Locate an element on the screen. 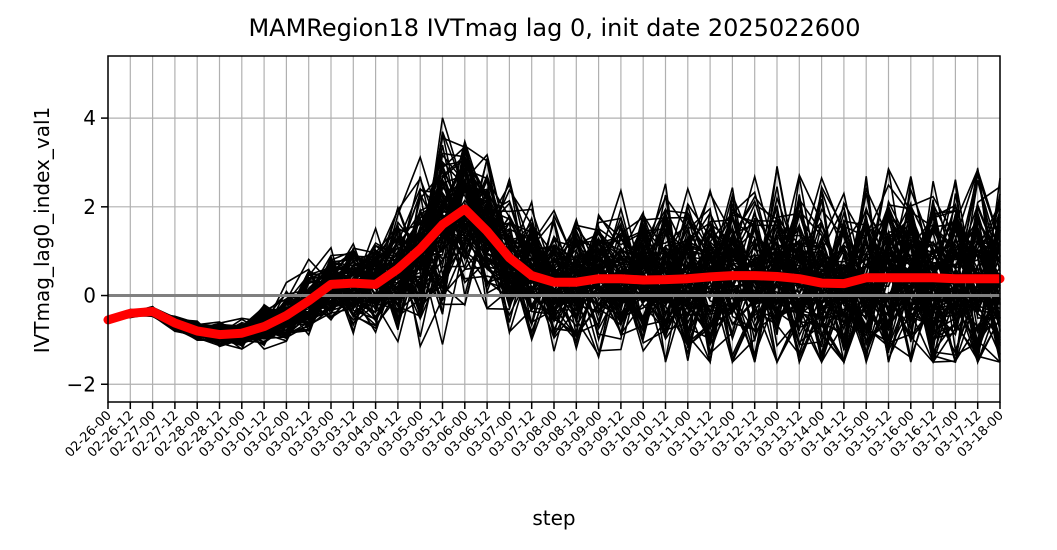  x-axis-label: step is located at coordinates (554, 518).